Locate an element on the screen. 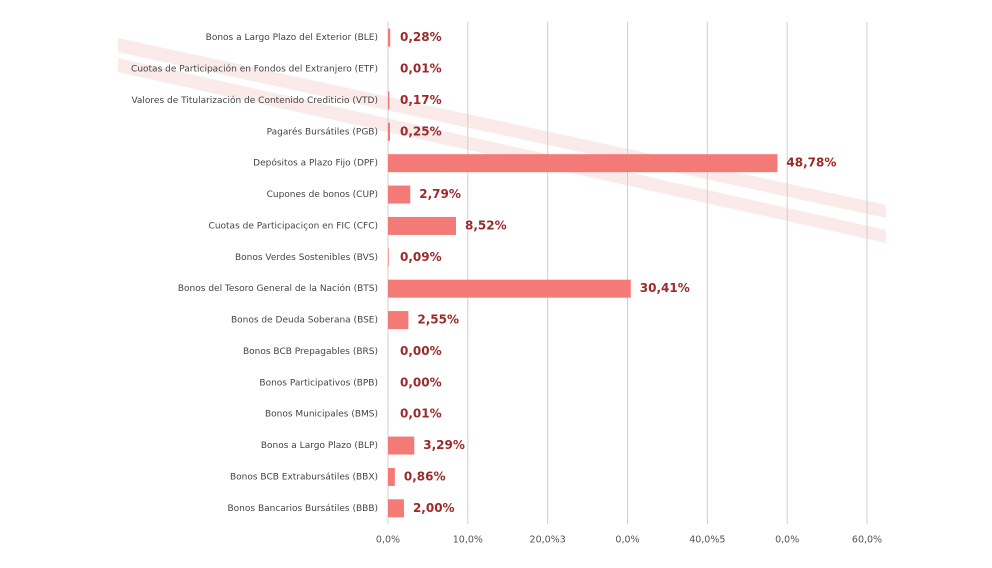 The image size is (992, 568). value-label: 30,41% is located at coordinates (665, 288).